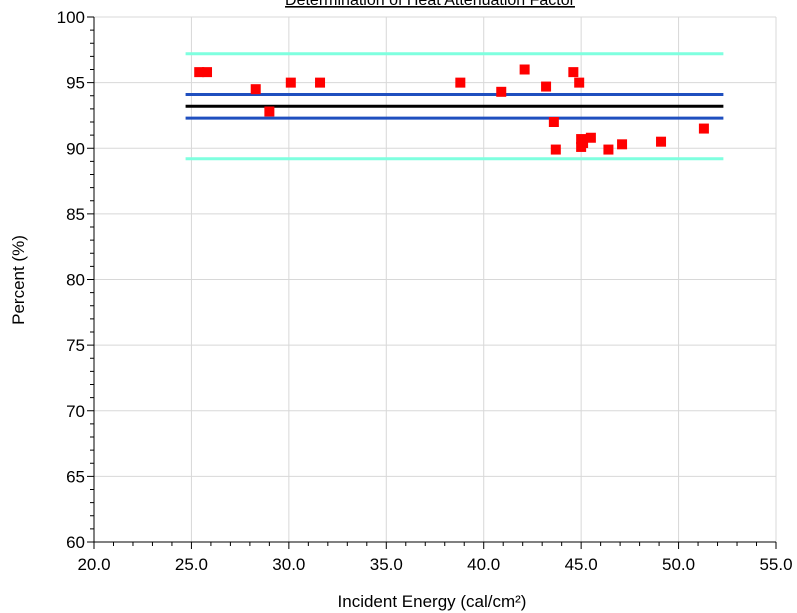  Describe the element at coordinates (93, 564) in the screenshot. I see `x-tick-label: 20.0` at that location.